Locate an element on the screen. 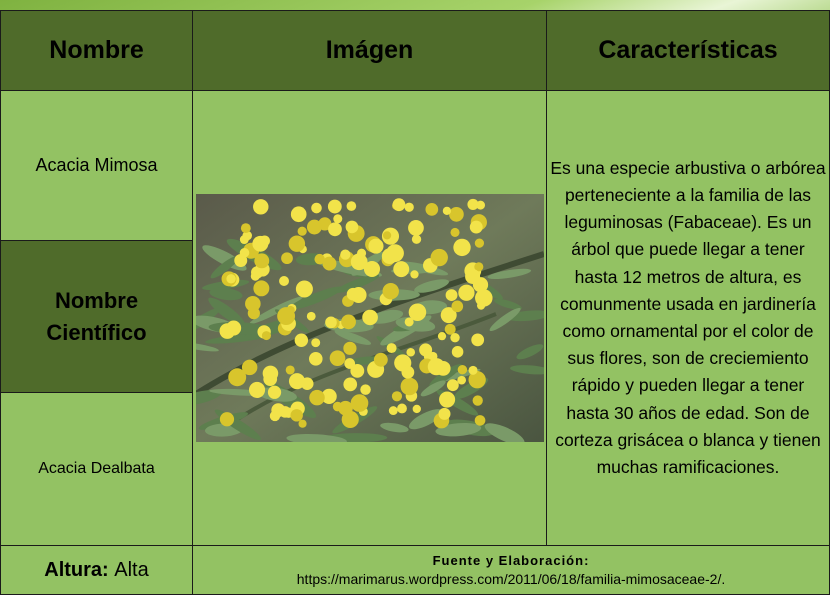 The height and width of the screenshot is (595, 830). header-cell: Nombre is located at coordinates (96, 50).